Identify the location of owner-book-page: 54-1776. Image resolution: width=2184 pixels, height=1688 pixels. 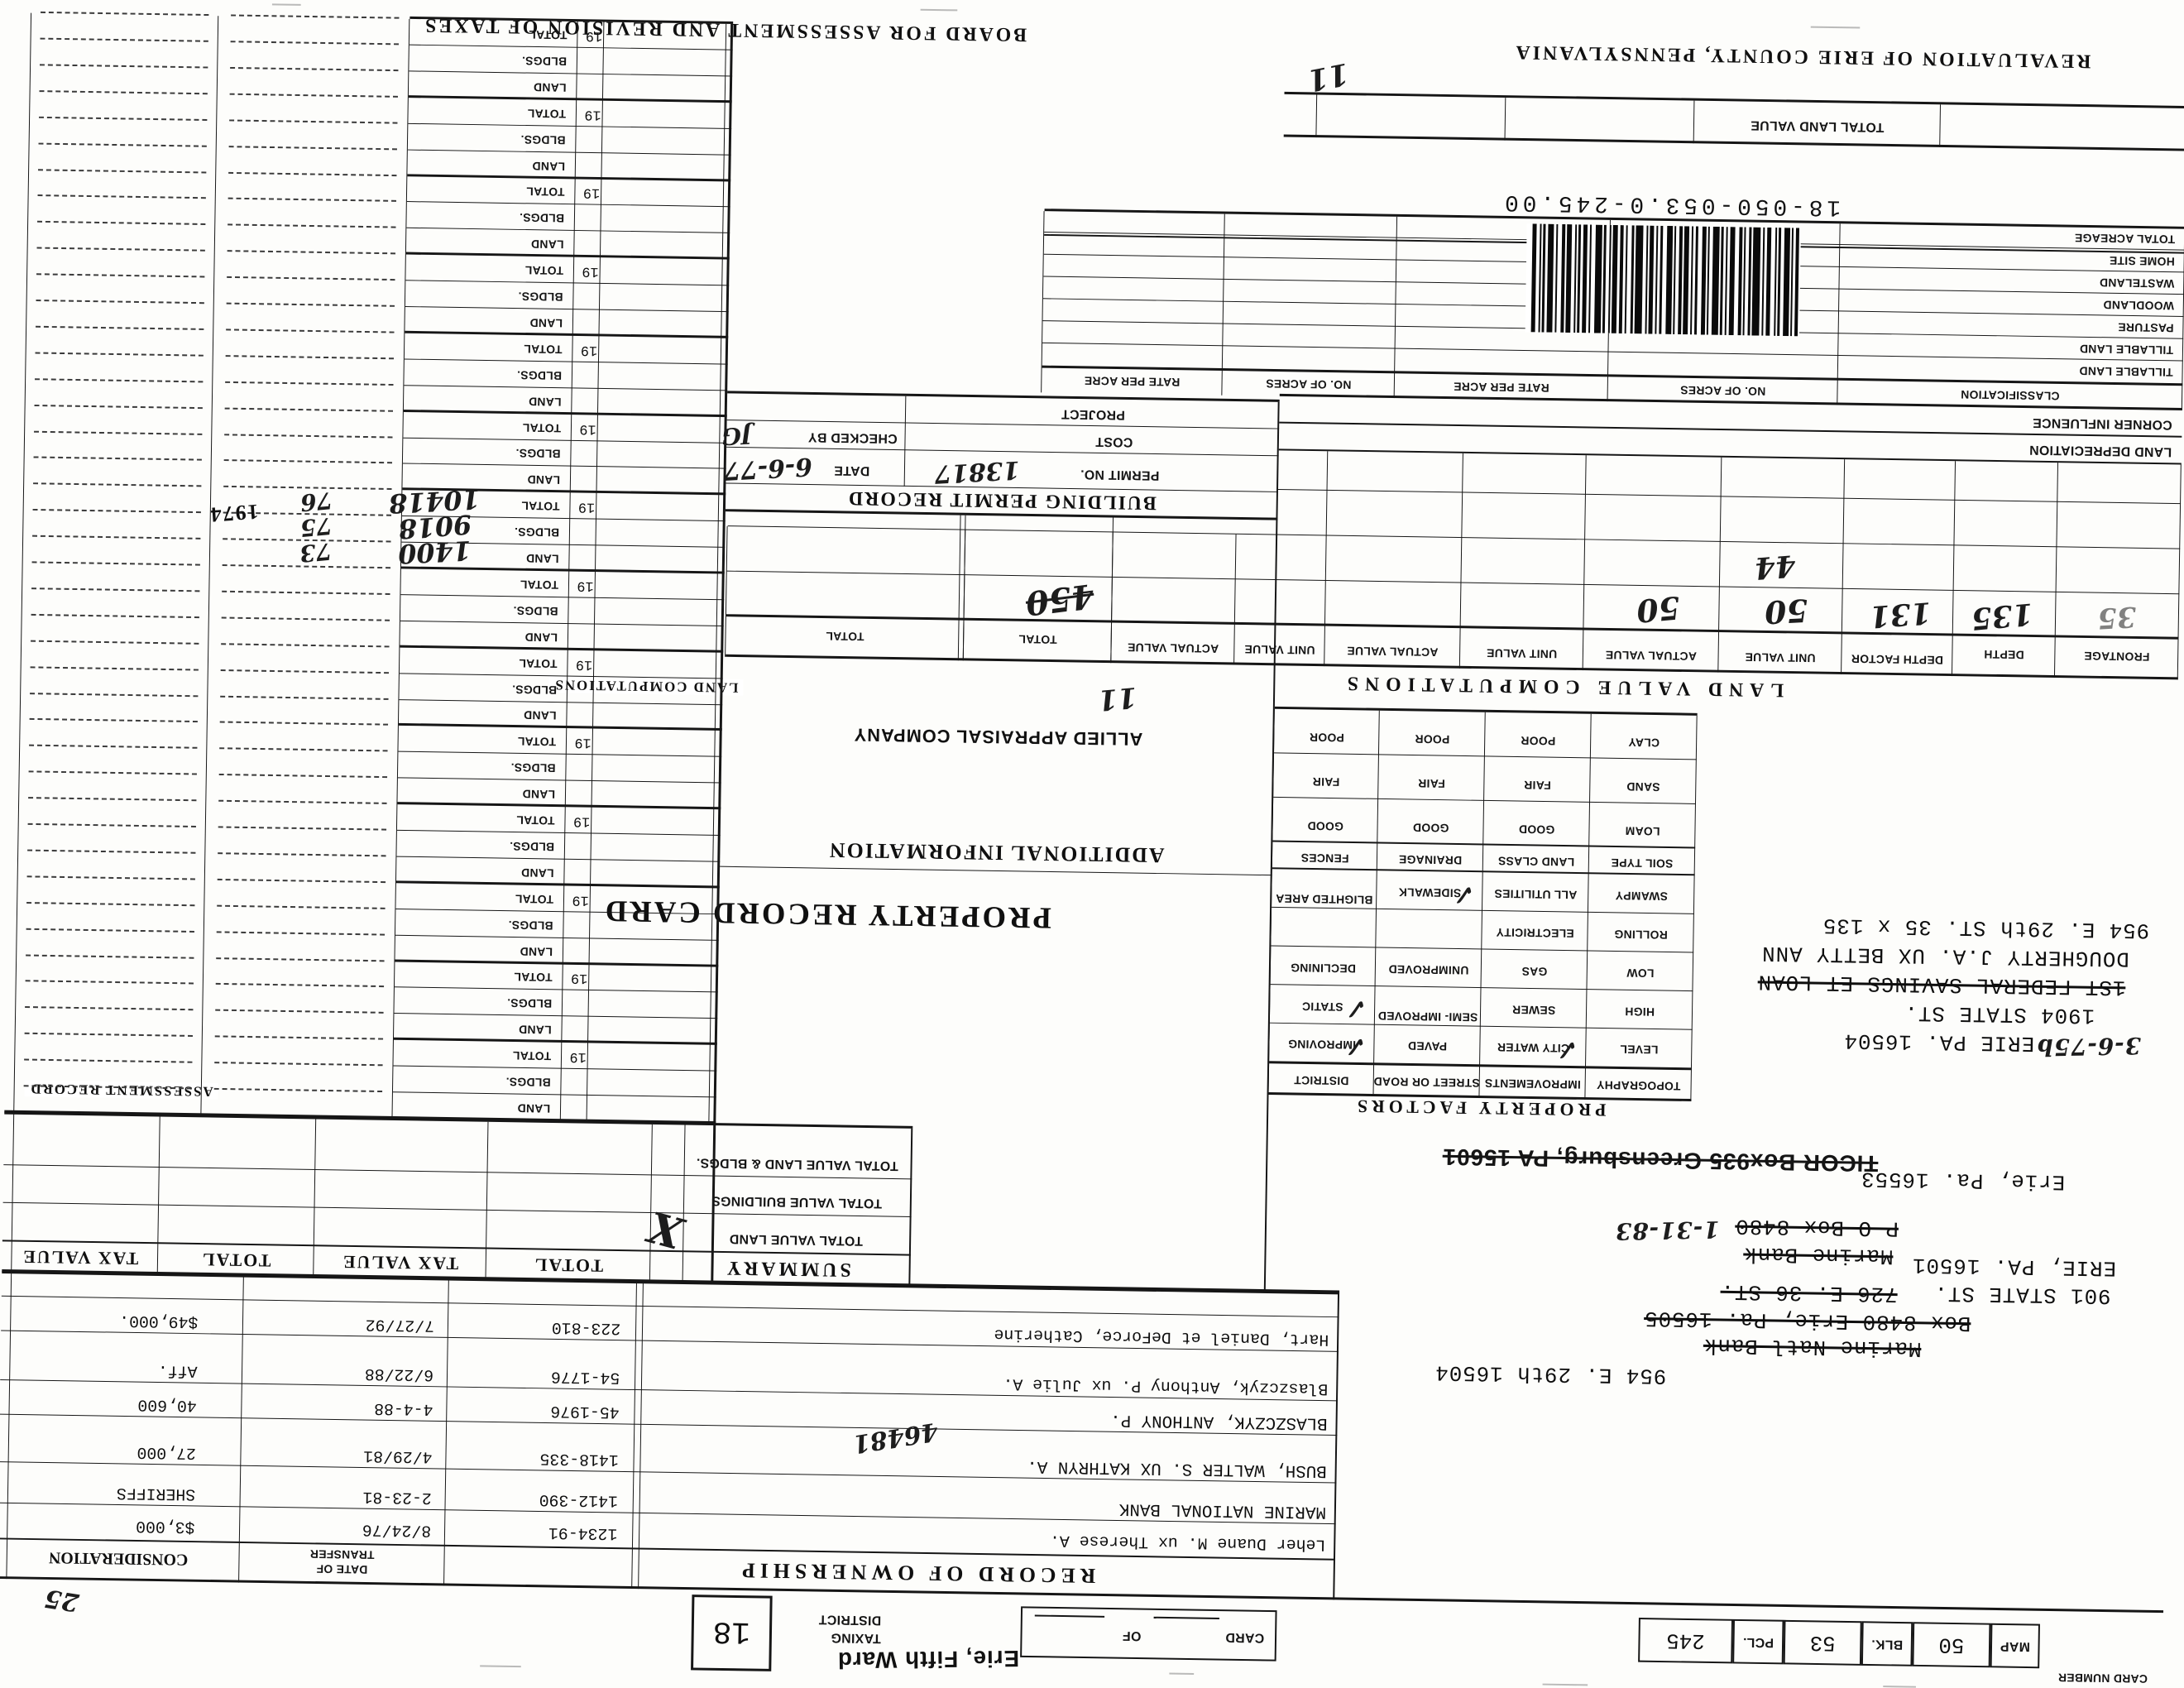
(585, 1376).